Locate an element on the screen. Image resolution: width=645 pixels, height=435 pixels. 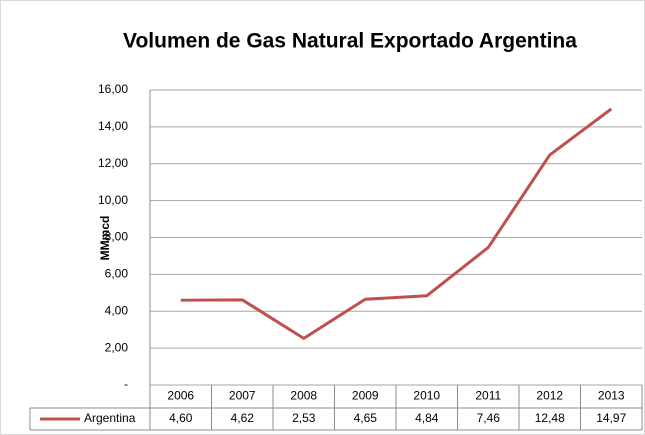
y-tick-label: - is located at coordinates (126, 384).